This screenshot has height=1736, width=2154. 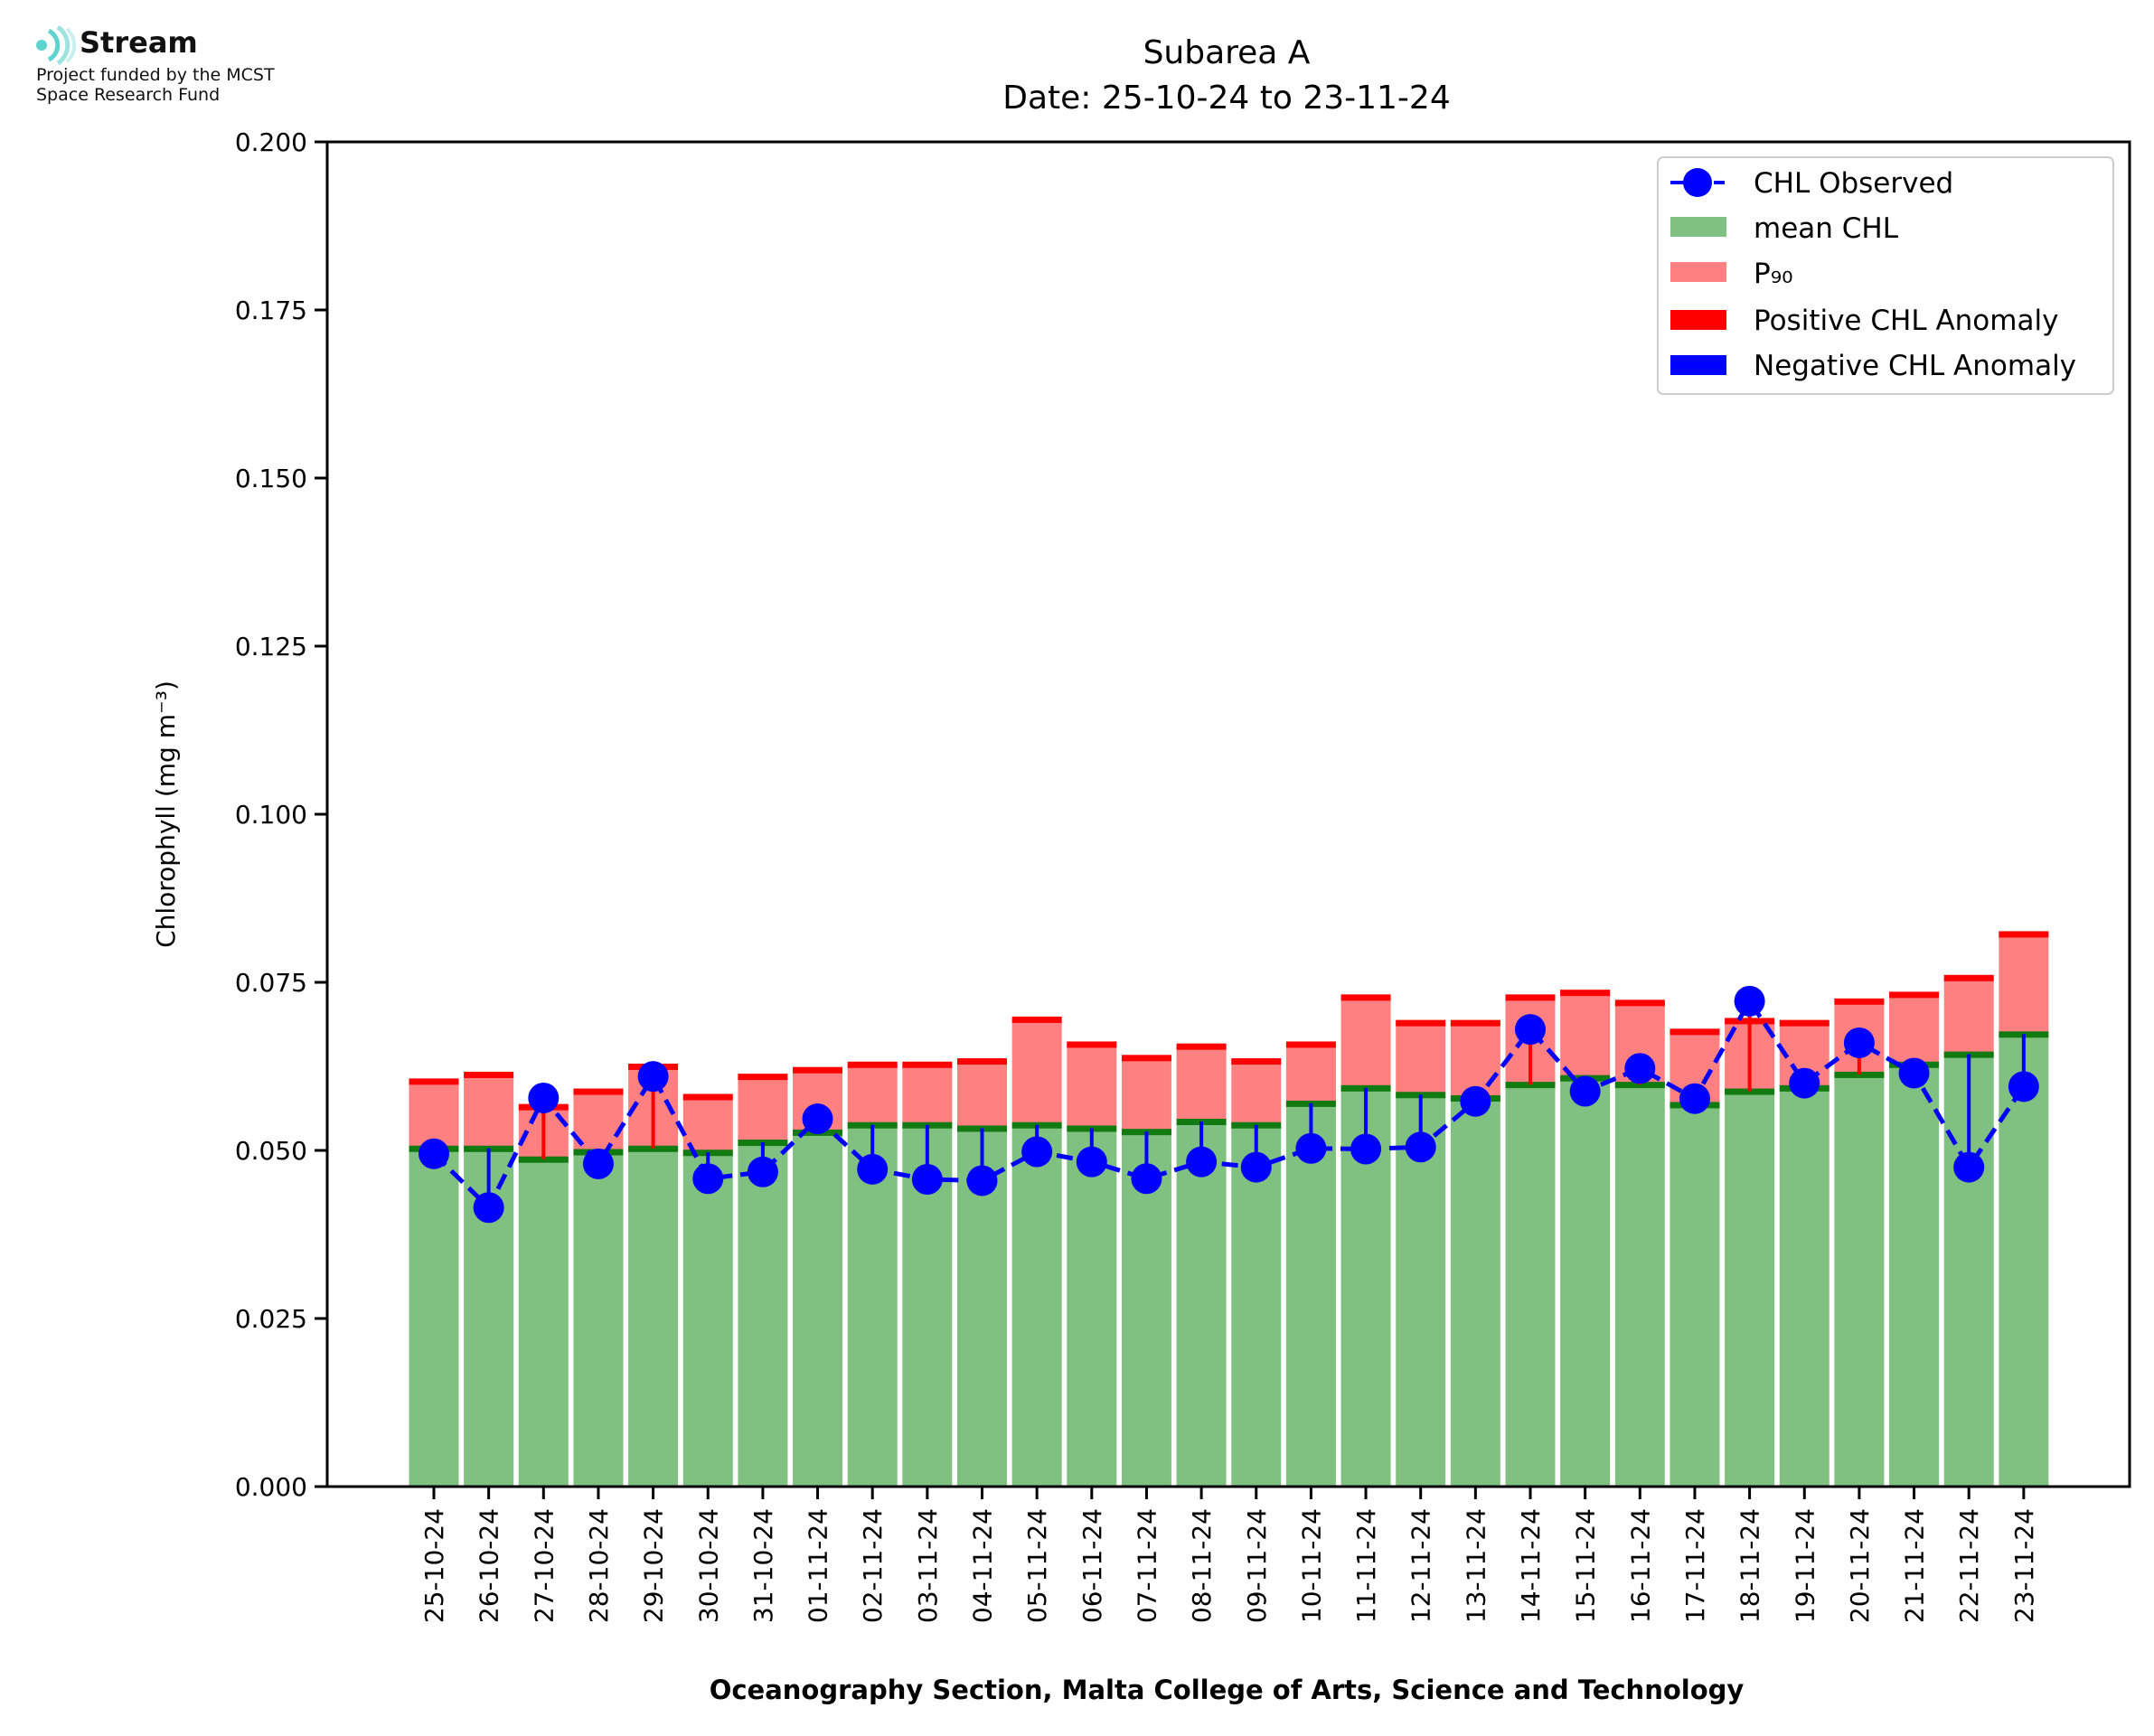 What do you see at coordinates (271, 1487) in the screenshot?
I see `y-tick-label: 0.000` at bounding box center [271, 1487].